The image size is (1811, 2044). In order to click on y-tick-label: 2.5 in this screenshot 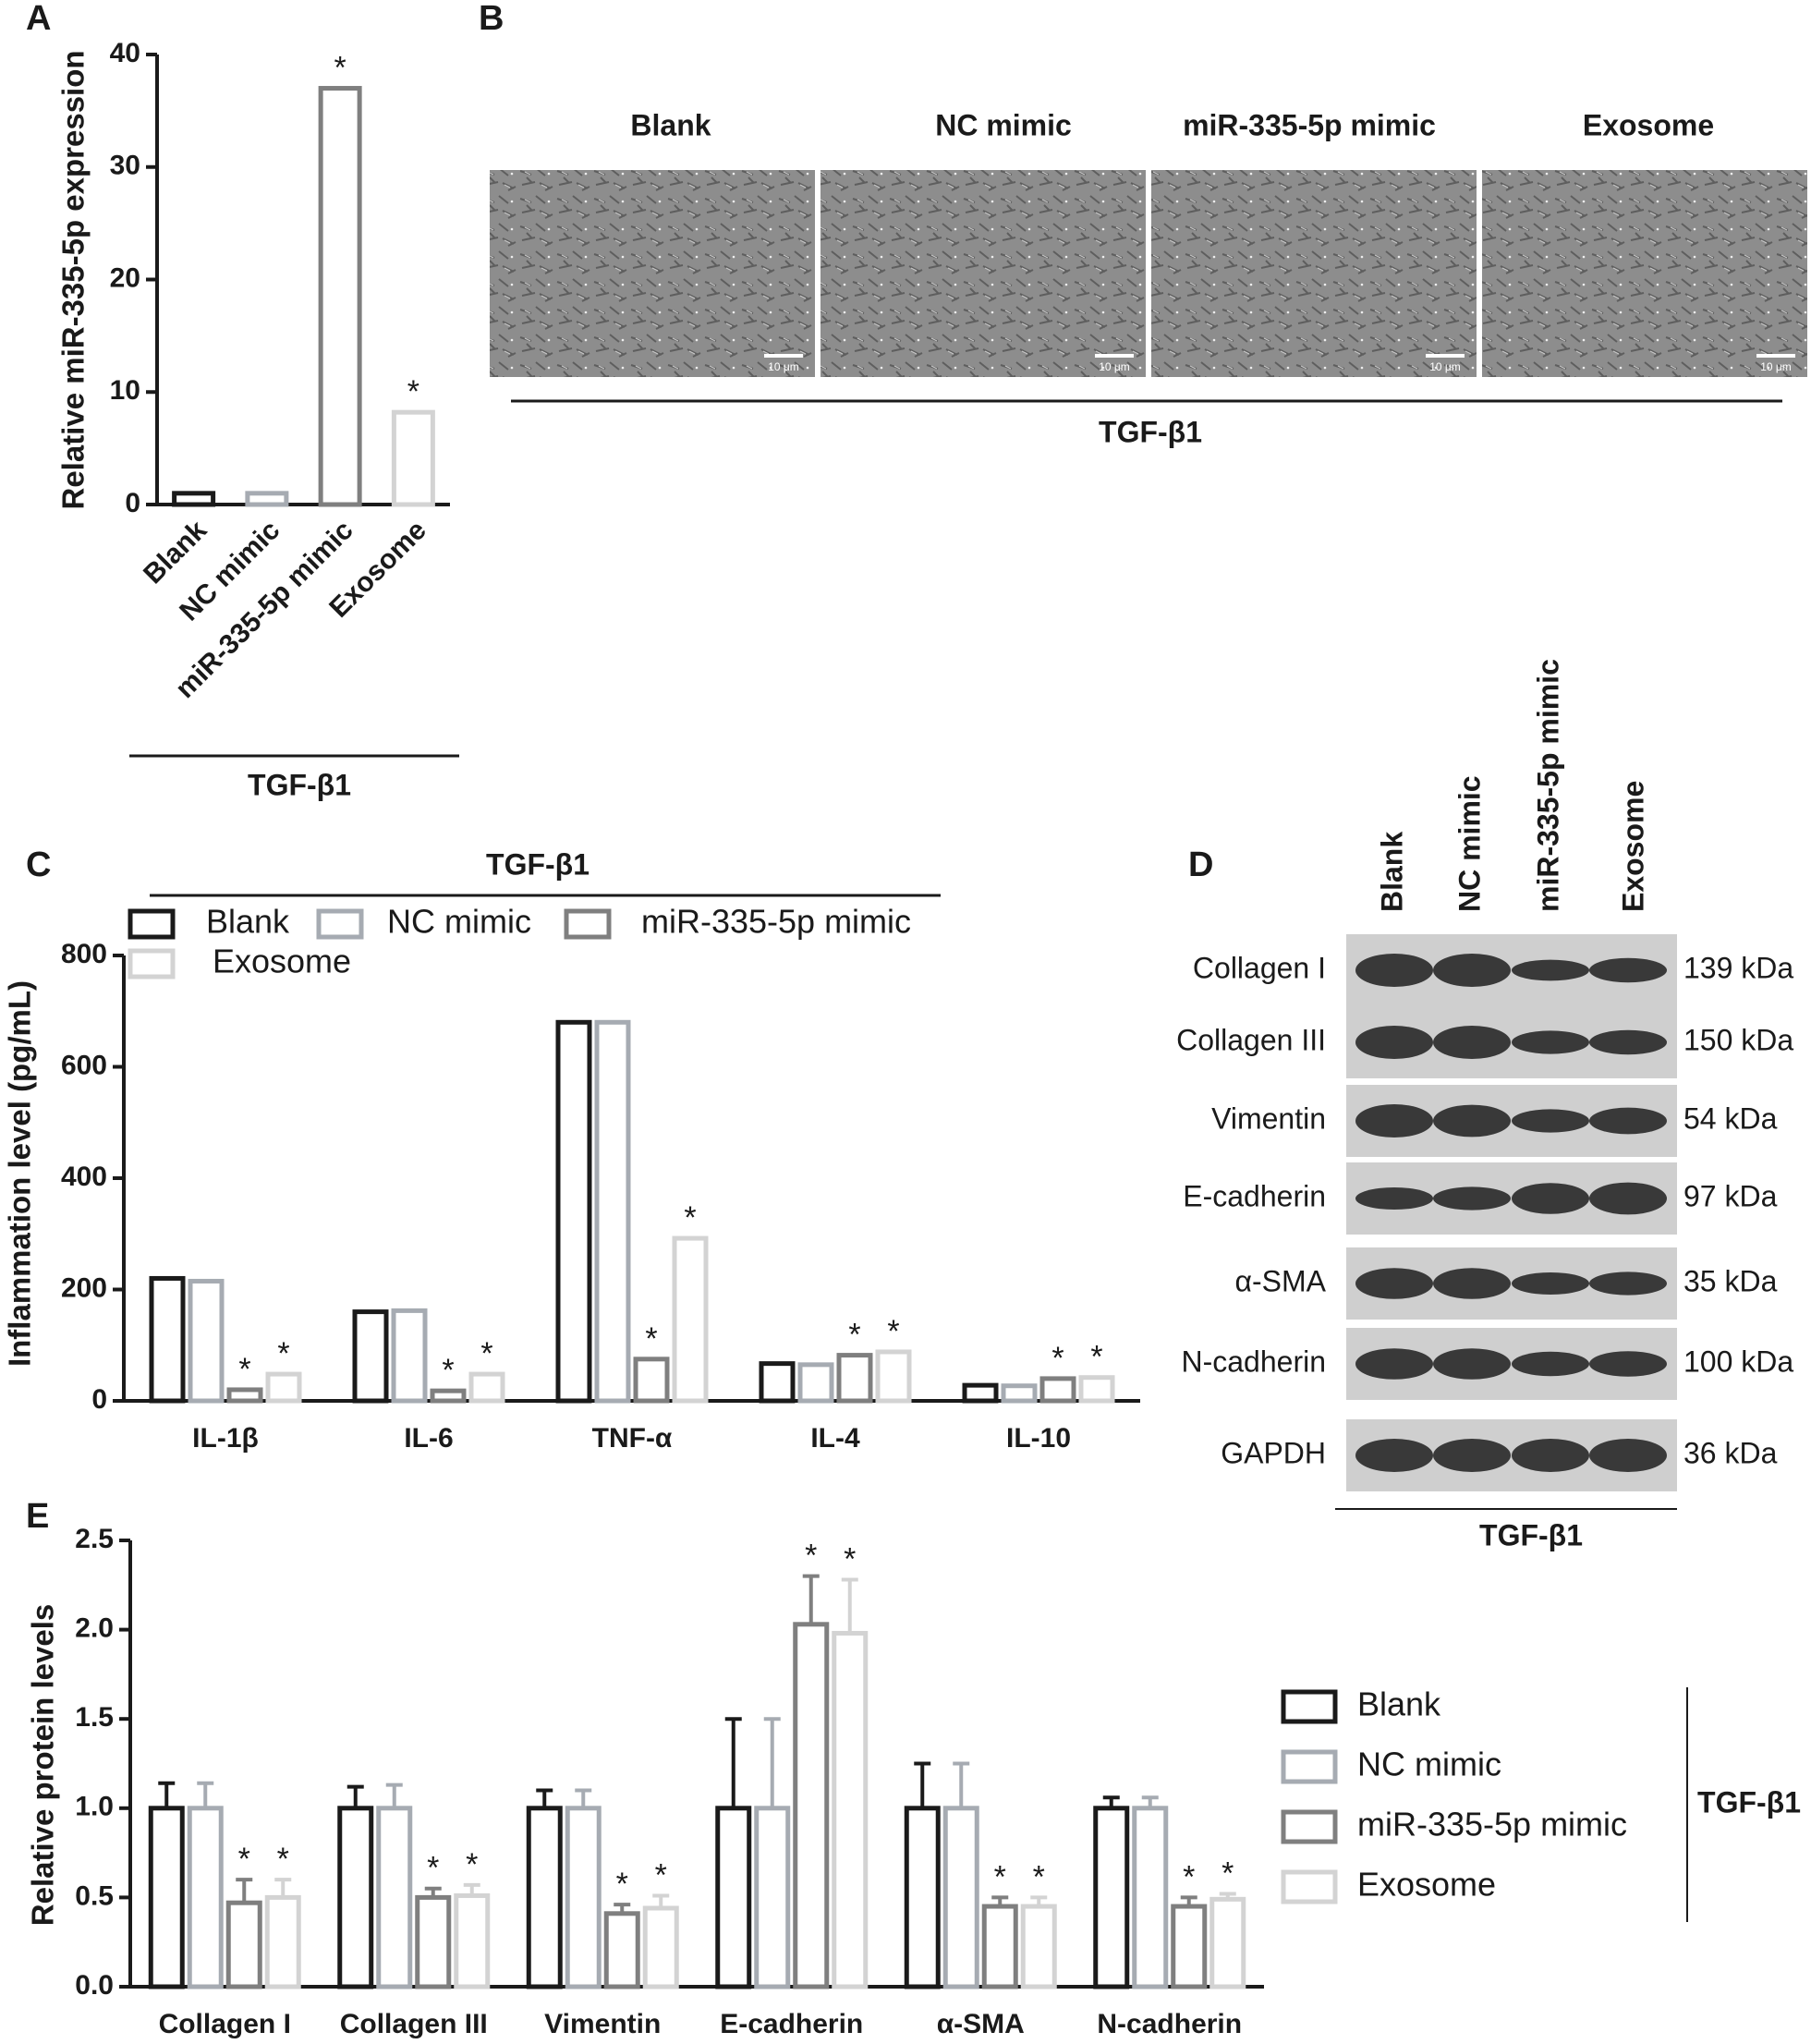, I will do `click(94, 1539)`.